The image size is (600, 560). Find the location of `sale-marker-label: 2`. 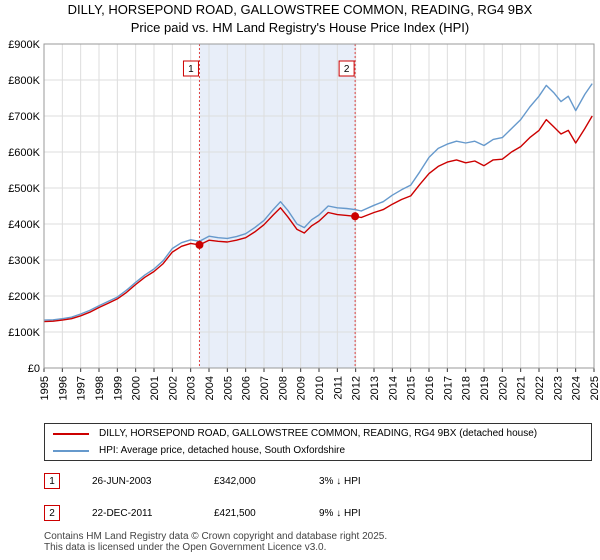

sale-marker-label: 2 is located at coordinates (347, 69).